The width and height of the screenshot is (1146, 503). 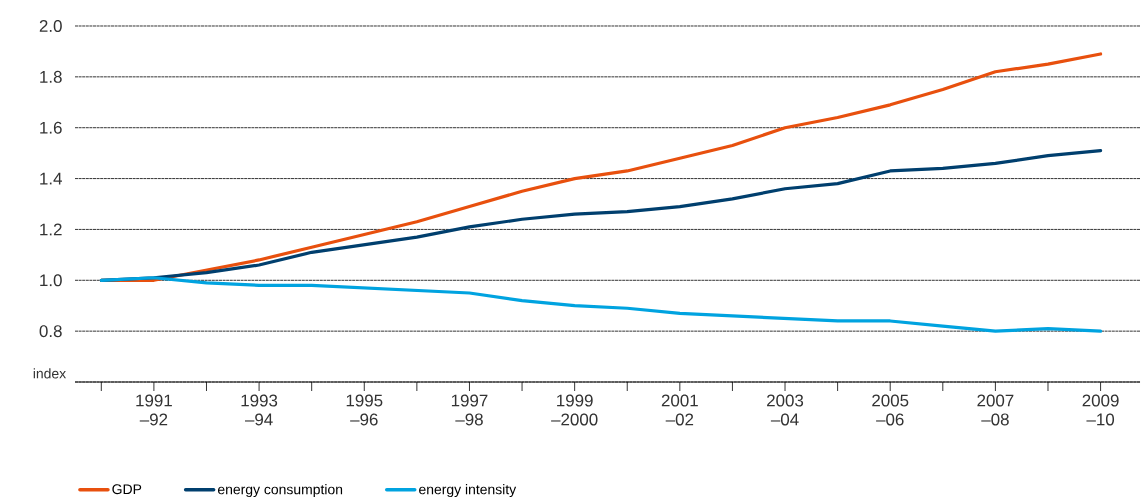 What do you see at coordinates (890, 410) in the screenshot?
I see `x-tick-label: 2005 –06` at bounding box center [890, 410].